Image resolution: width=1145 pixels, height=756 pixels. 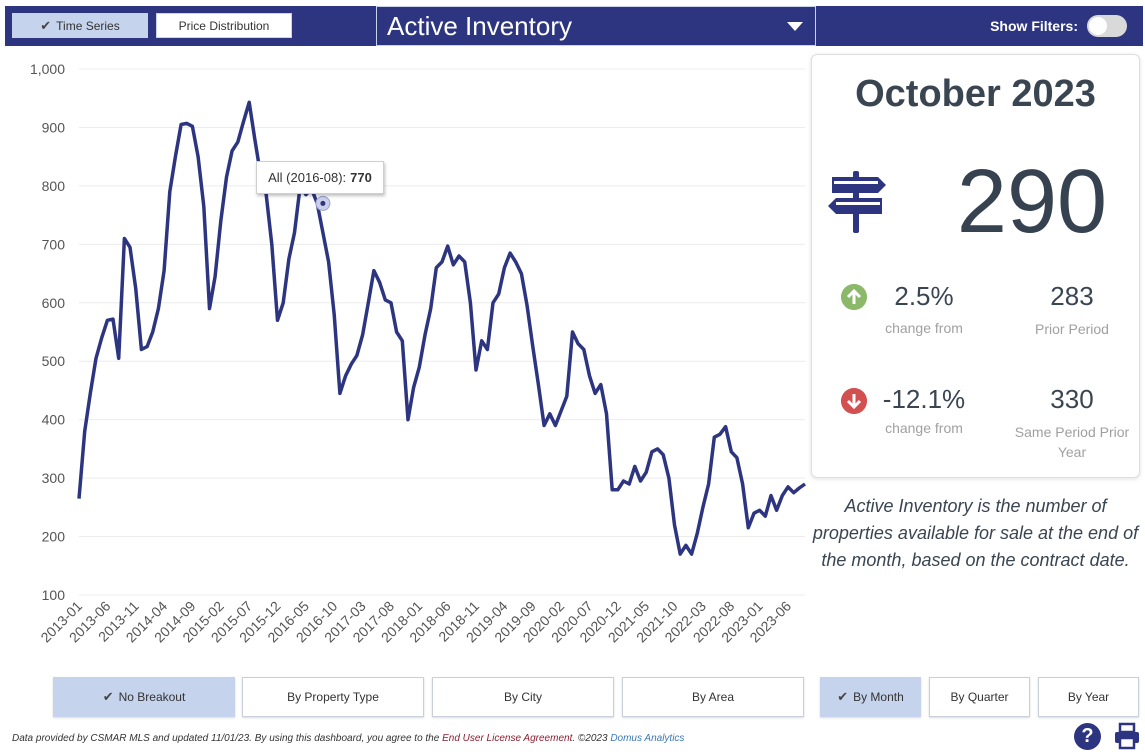 I want to click on kpi-value: 290, so click(x=1032, y=202).